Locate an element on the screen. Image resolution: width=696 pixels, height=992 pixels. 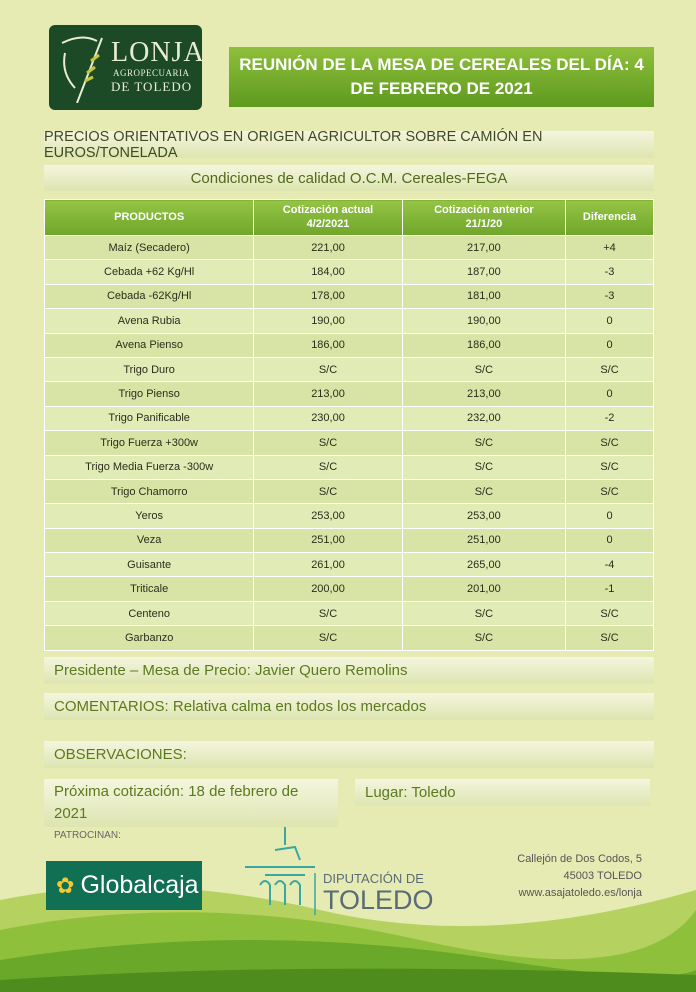
alcazar-icon is located at coordinates (280, 871).